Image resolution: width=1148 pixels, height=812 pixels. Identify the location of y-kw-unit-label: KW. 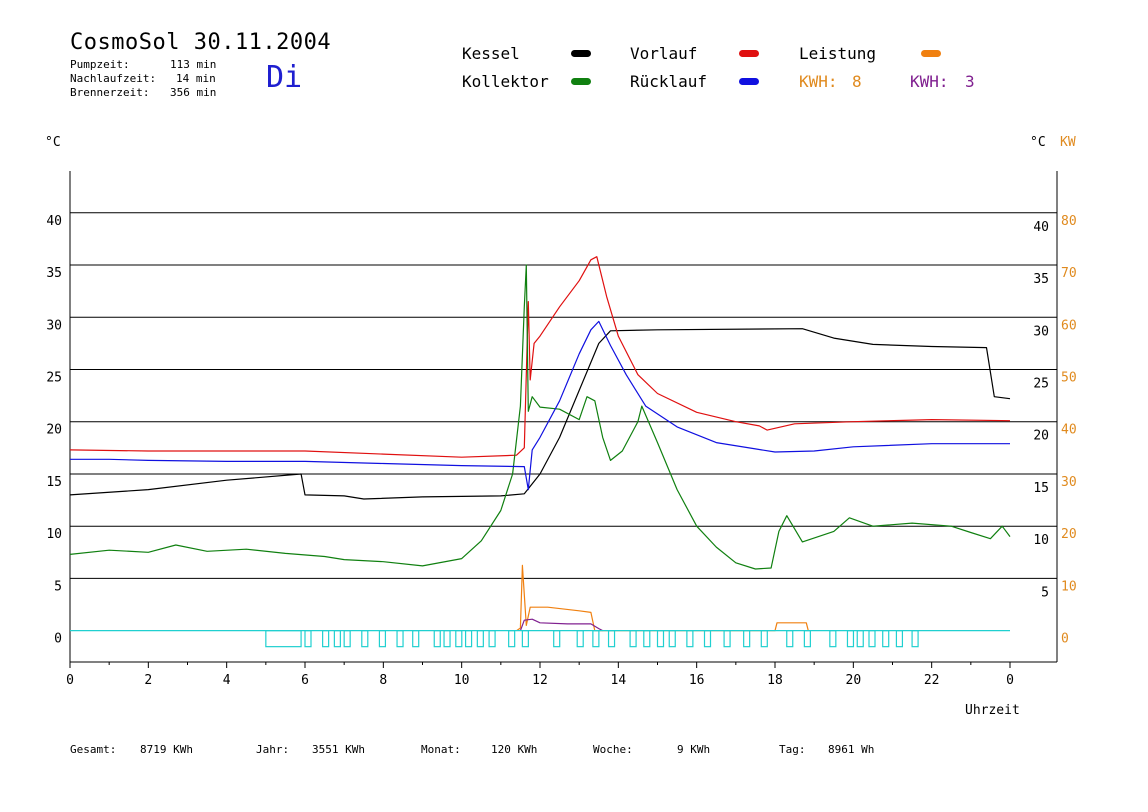
(1068, 142).